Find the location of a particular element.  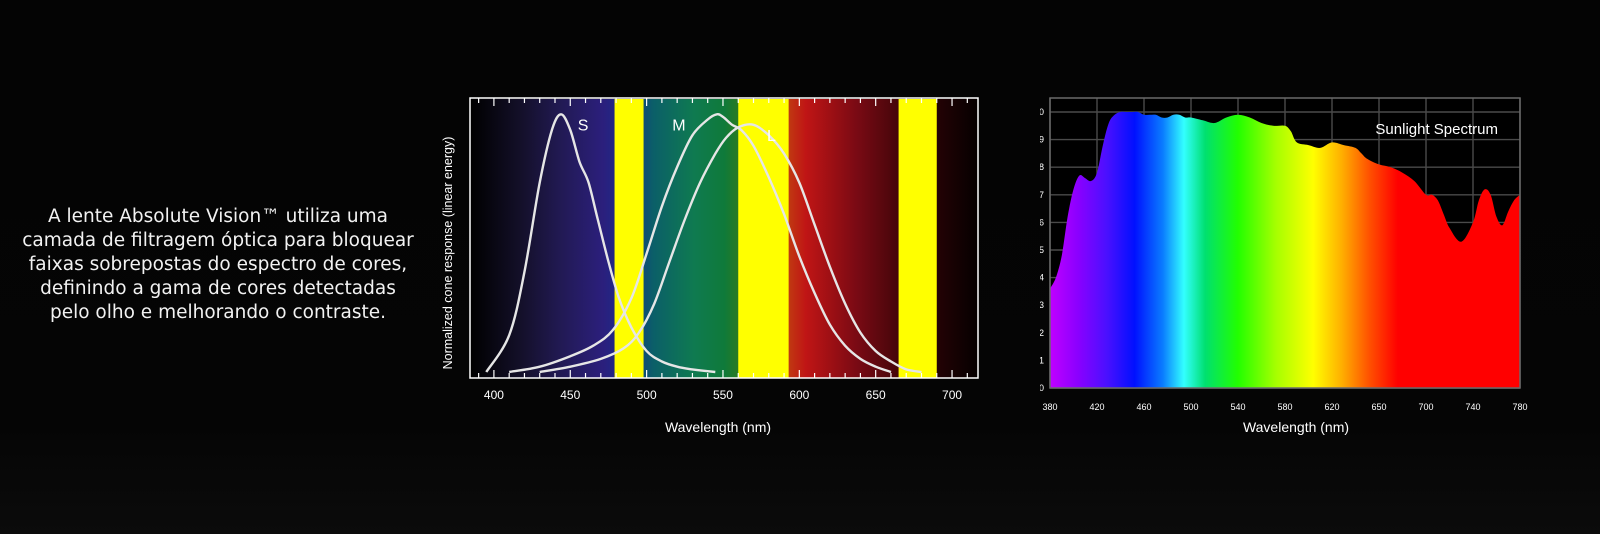

x-tick-label: 380 is located at coordinates (1049, 407).